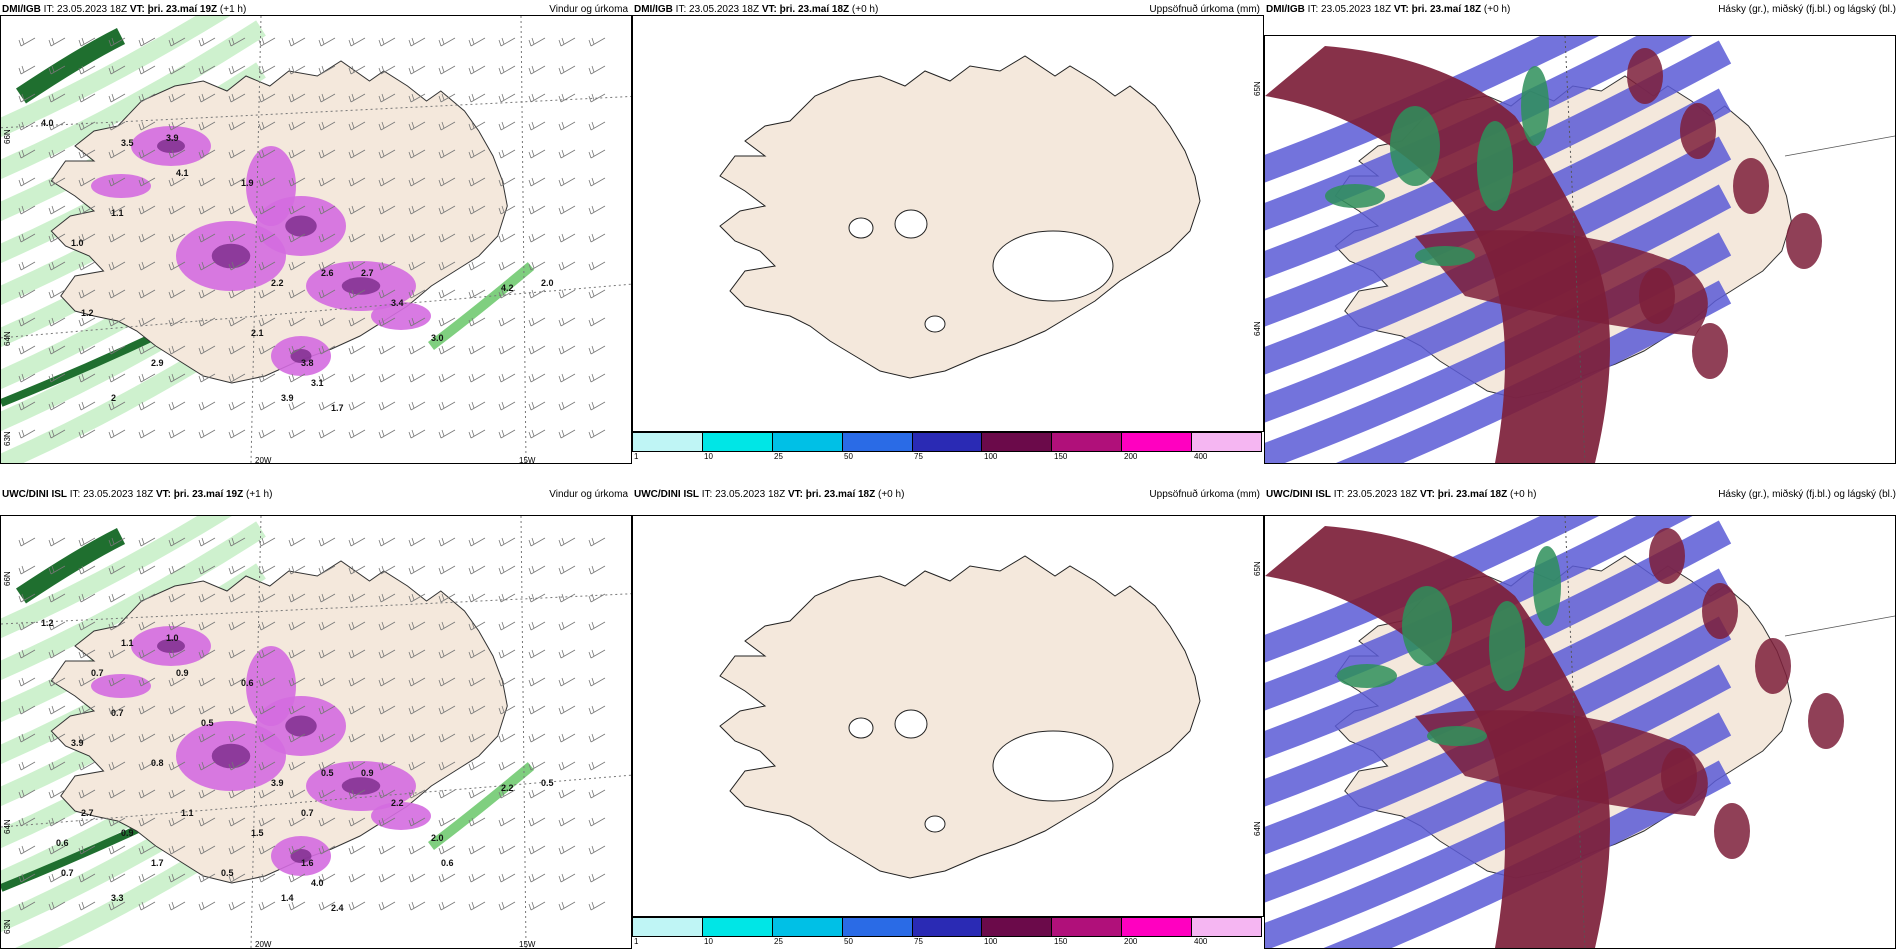 This screenshot has width=1900, height=950. Describe the element at coordinates (157, 363) in the screenshot. I see `precip-value-label: 2.9` at that location.